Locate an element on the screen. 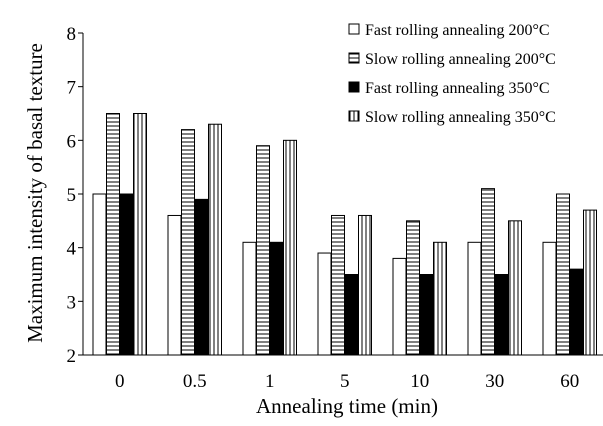 This screenshot has width=603, height=426. x-tick-label: 10 is located at coordinates (419, 381).